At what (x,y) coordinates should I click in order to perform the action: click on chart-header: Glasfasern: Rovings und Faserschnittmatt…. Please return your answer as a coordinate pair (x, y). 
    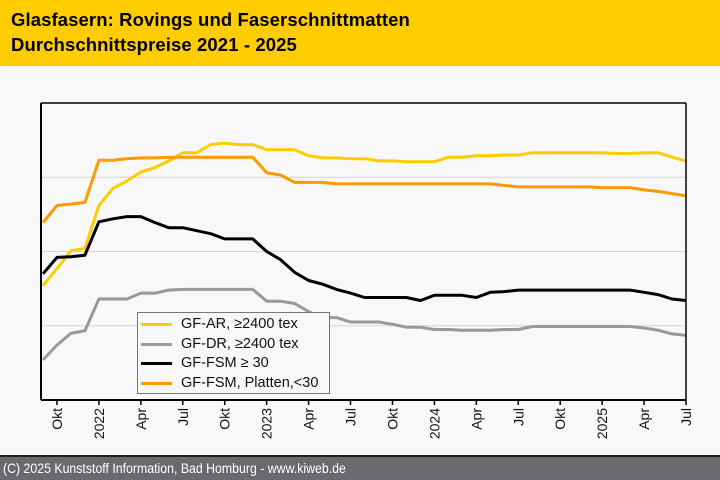
    Looking at the image, I should click on (360, 33).